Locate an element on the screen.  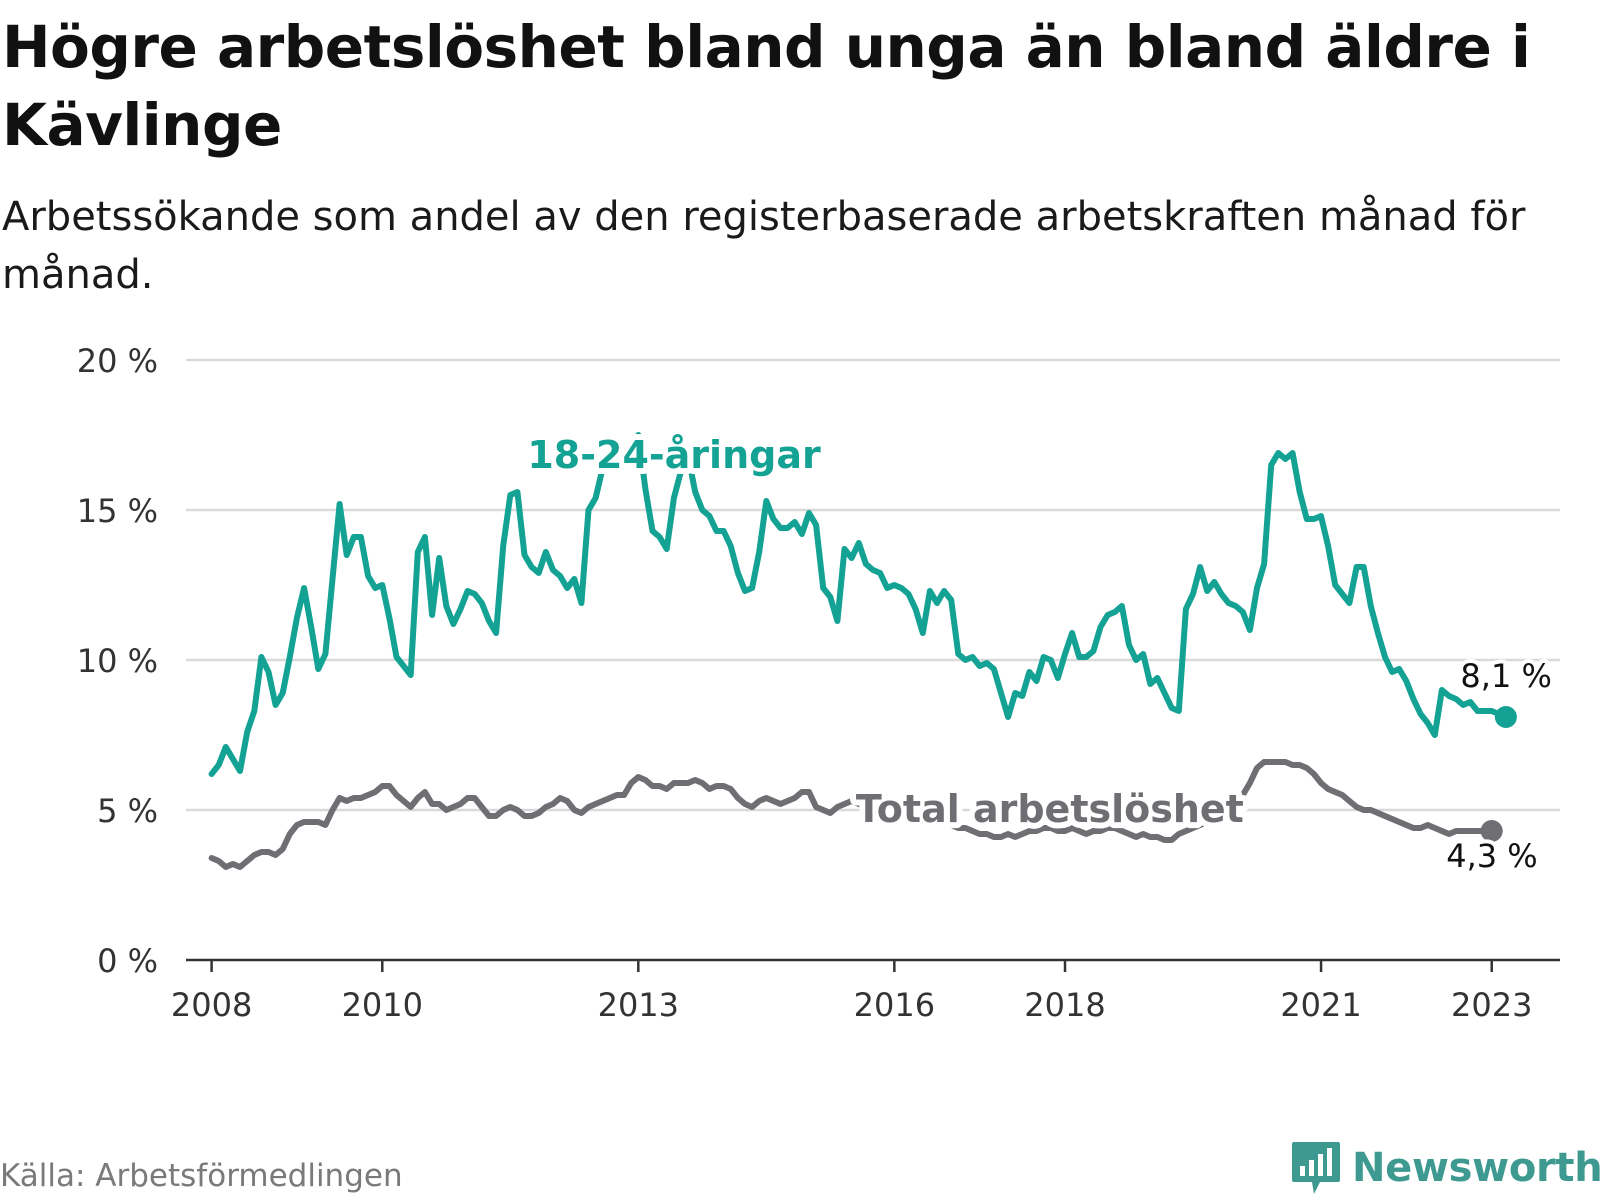
y-tick-label: 15 % is located at coordinates (117, 511).